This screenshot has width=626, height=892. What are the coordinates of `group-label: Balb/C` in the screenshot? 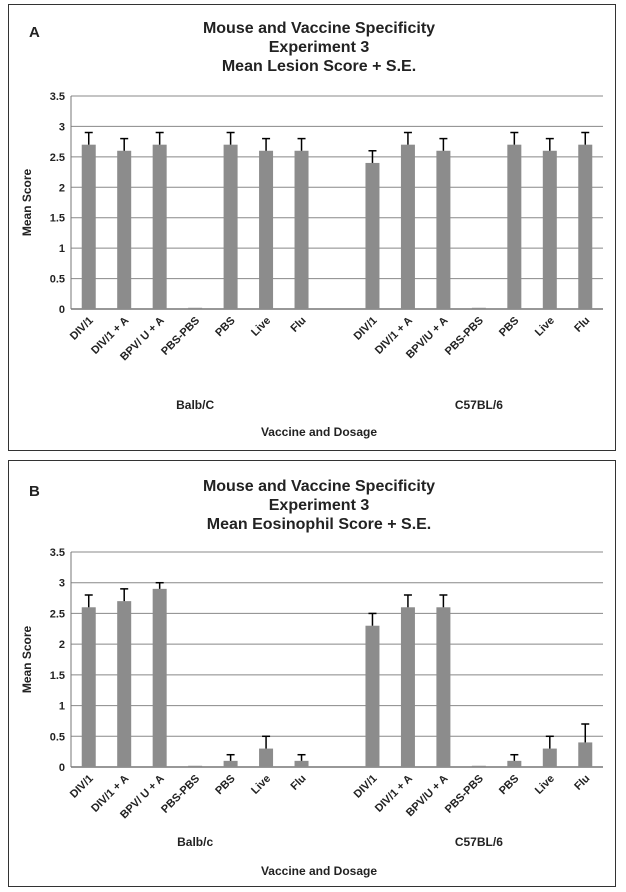 It's located at (195, 405).